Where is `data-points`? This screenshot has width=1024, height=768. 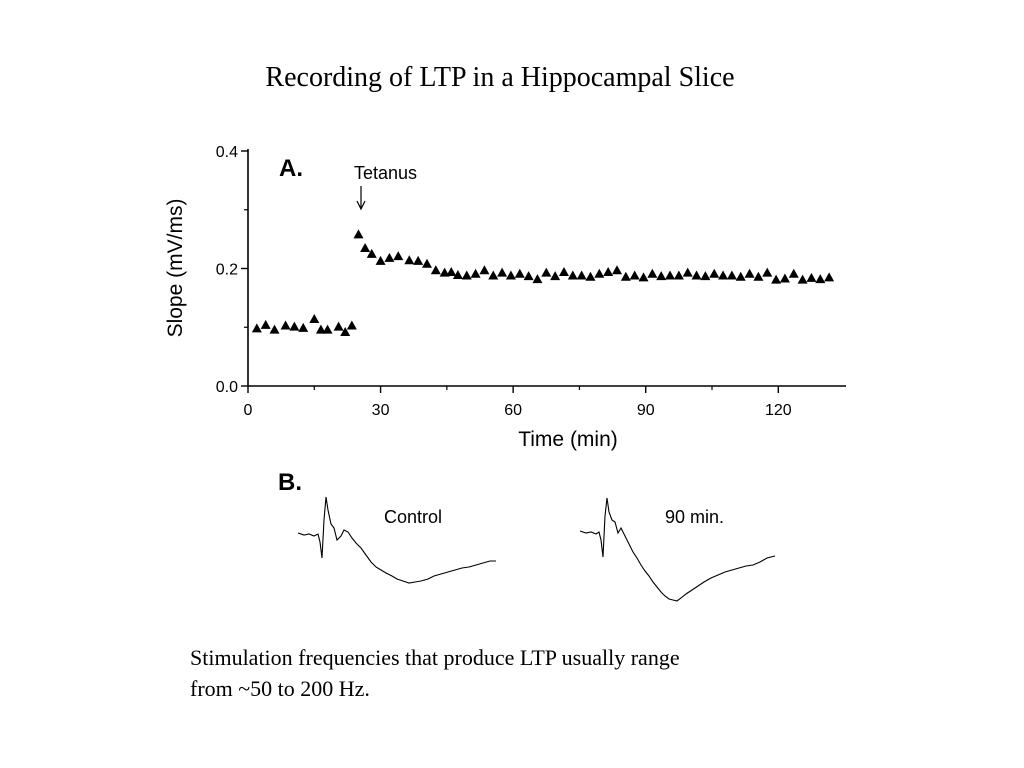
data-points is located at coordinates (543, 282).